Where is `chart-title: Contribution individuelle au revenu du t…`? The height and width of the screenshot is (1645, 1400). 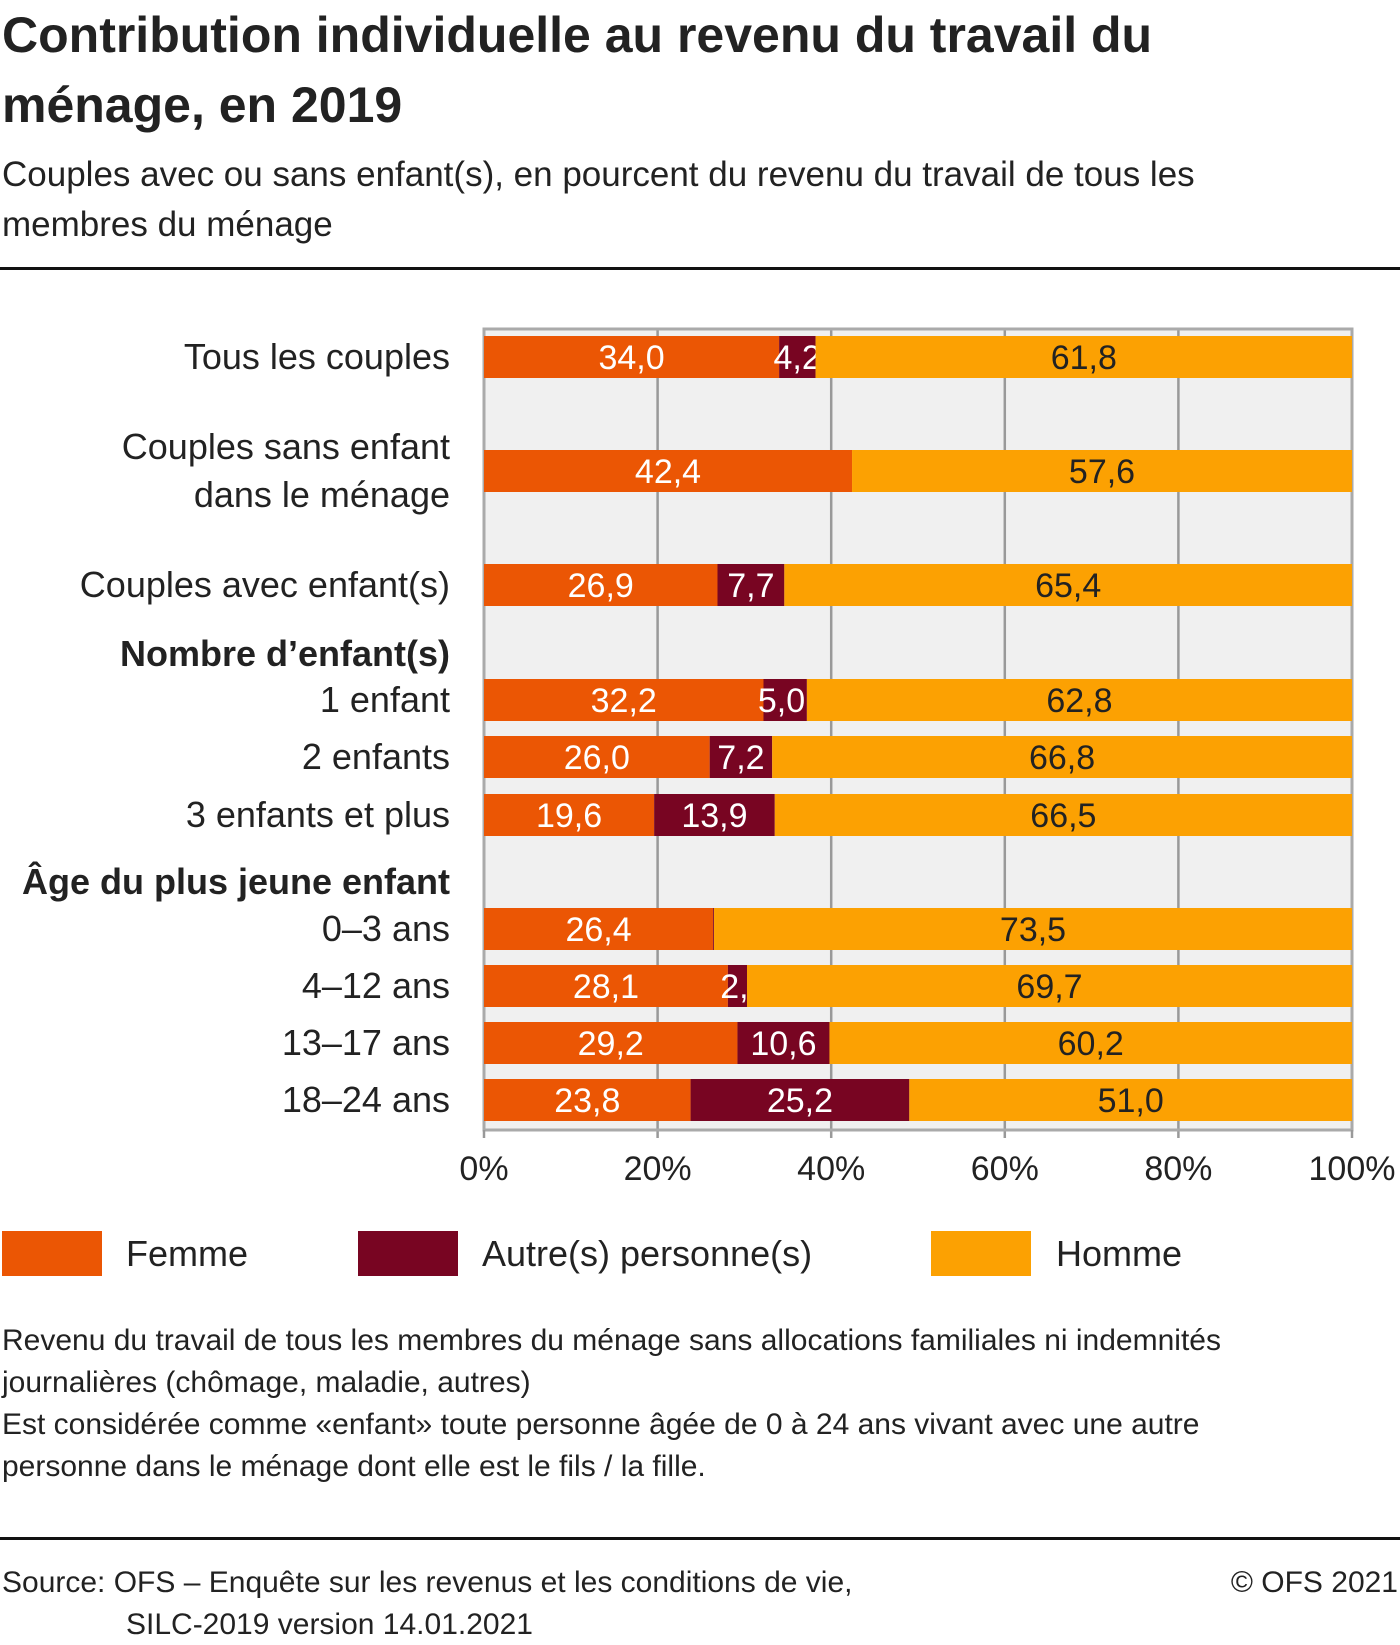 chart-title: Contribution individuelle au revenu du t… is located at coordinates (577, 70).